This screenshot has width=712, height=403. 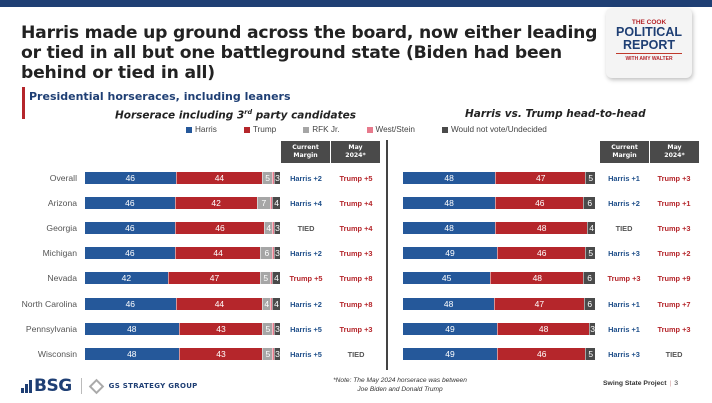 What do you see at coordinates (61, 228) in the screenshot?
I see `category-label: Georgia` at bounding box center [61, 228].